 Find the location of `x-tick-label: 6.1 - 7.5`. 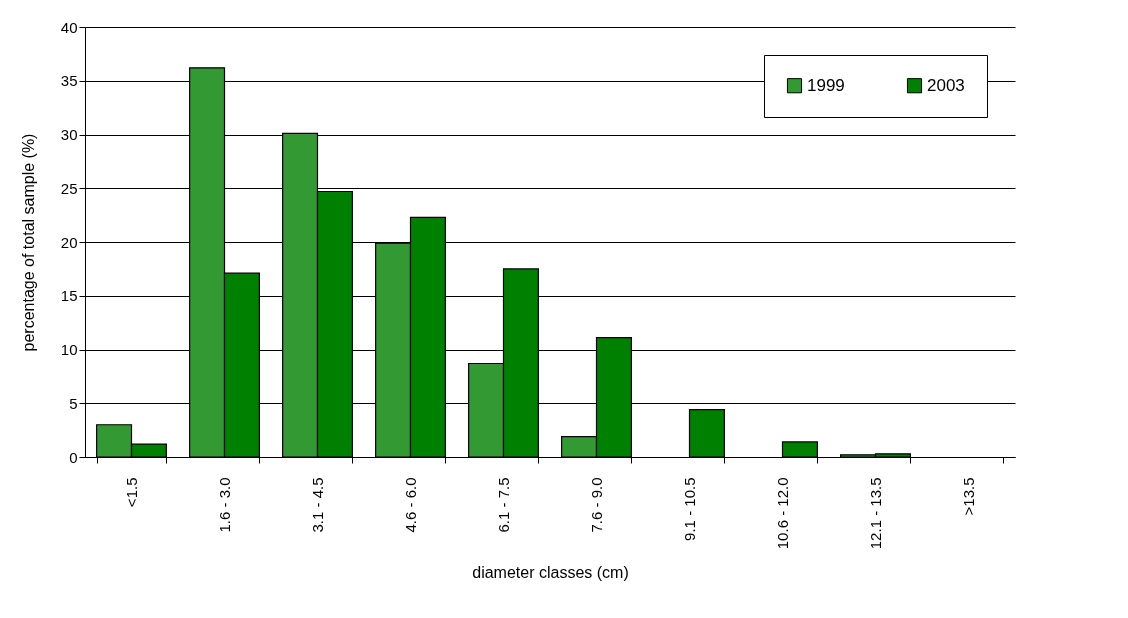

x-tick-label: 6.1 - 7.5 is located at coordinates (503, 505).